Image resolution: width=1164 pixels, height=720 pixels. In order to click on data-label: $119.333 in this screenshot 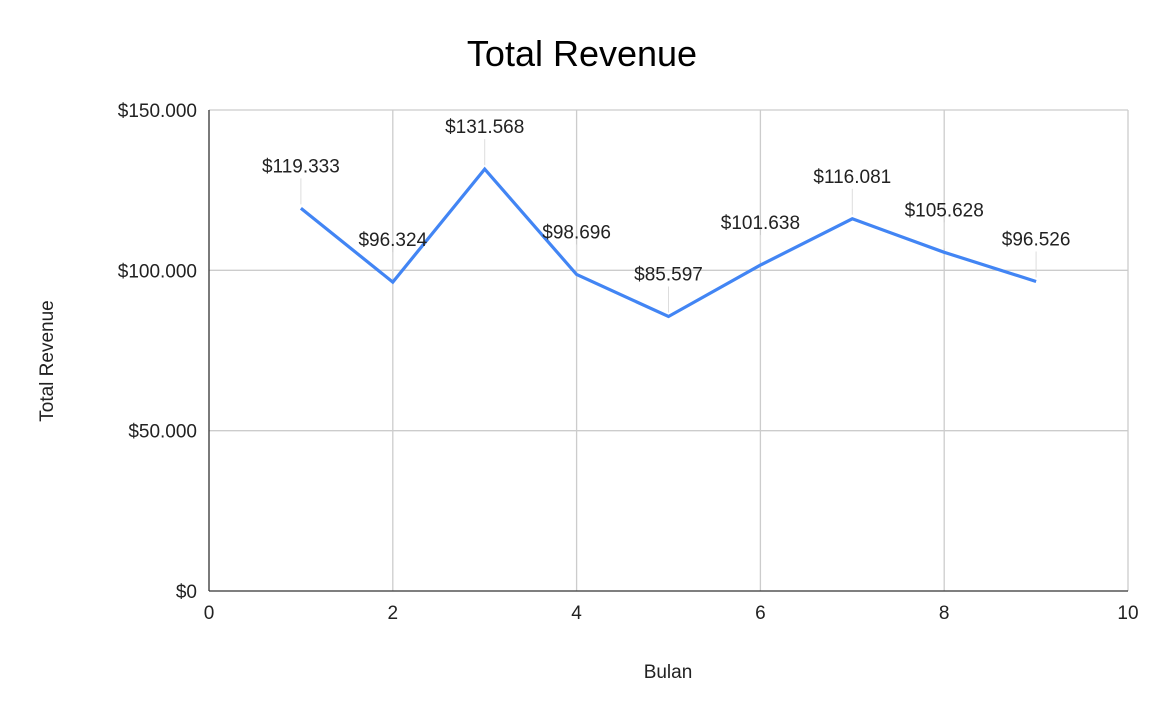, I will do `click(301, 166)`.